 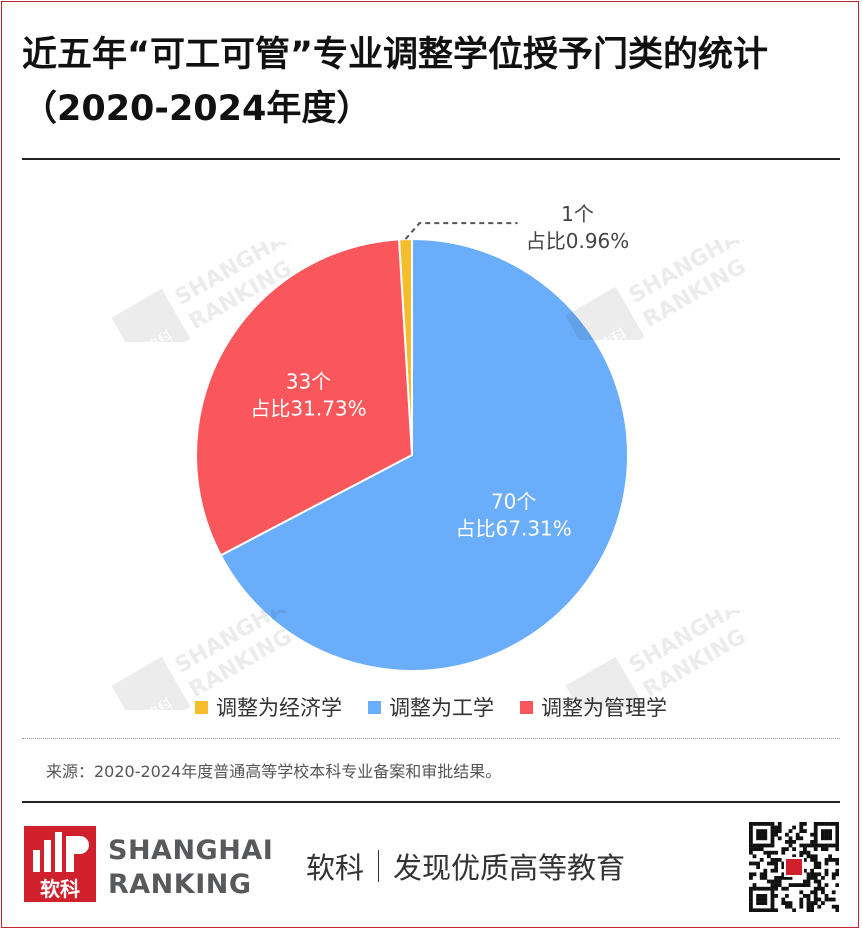 What do you see at coordinates (513, 501) in the screenshot?
I see `label-engineering-count-label: 70个` at bounding box center [513, 501].